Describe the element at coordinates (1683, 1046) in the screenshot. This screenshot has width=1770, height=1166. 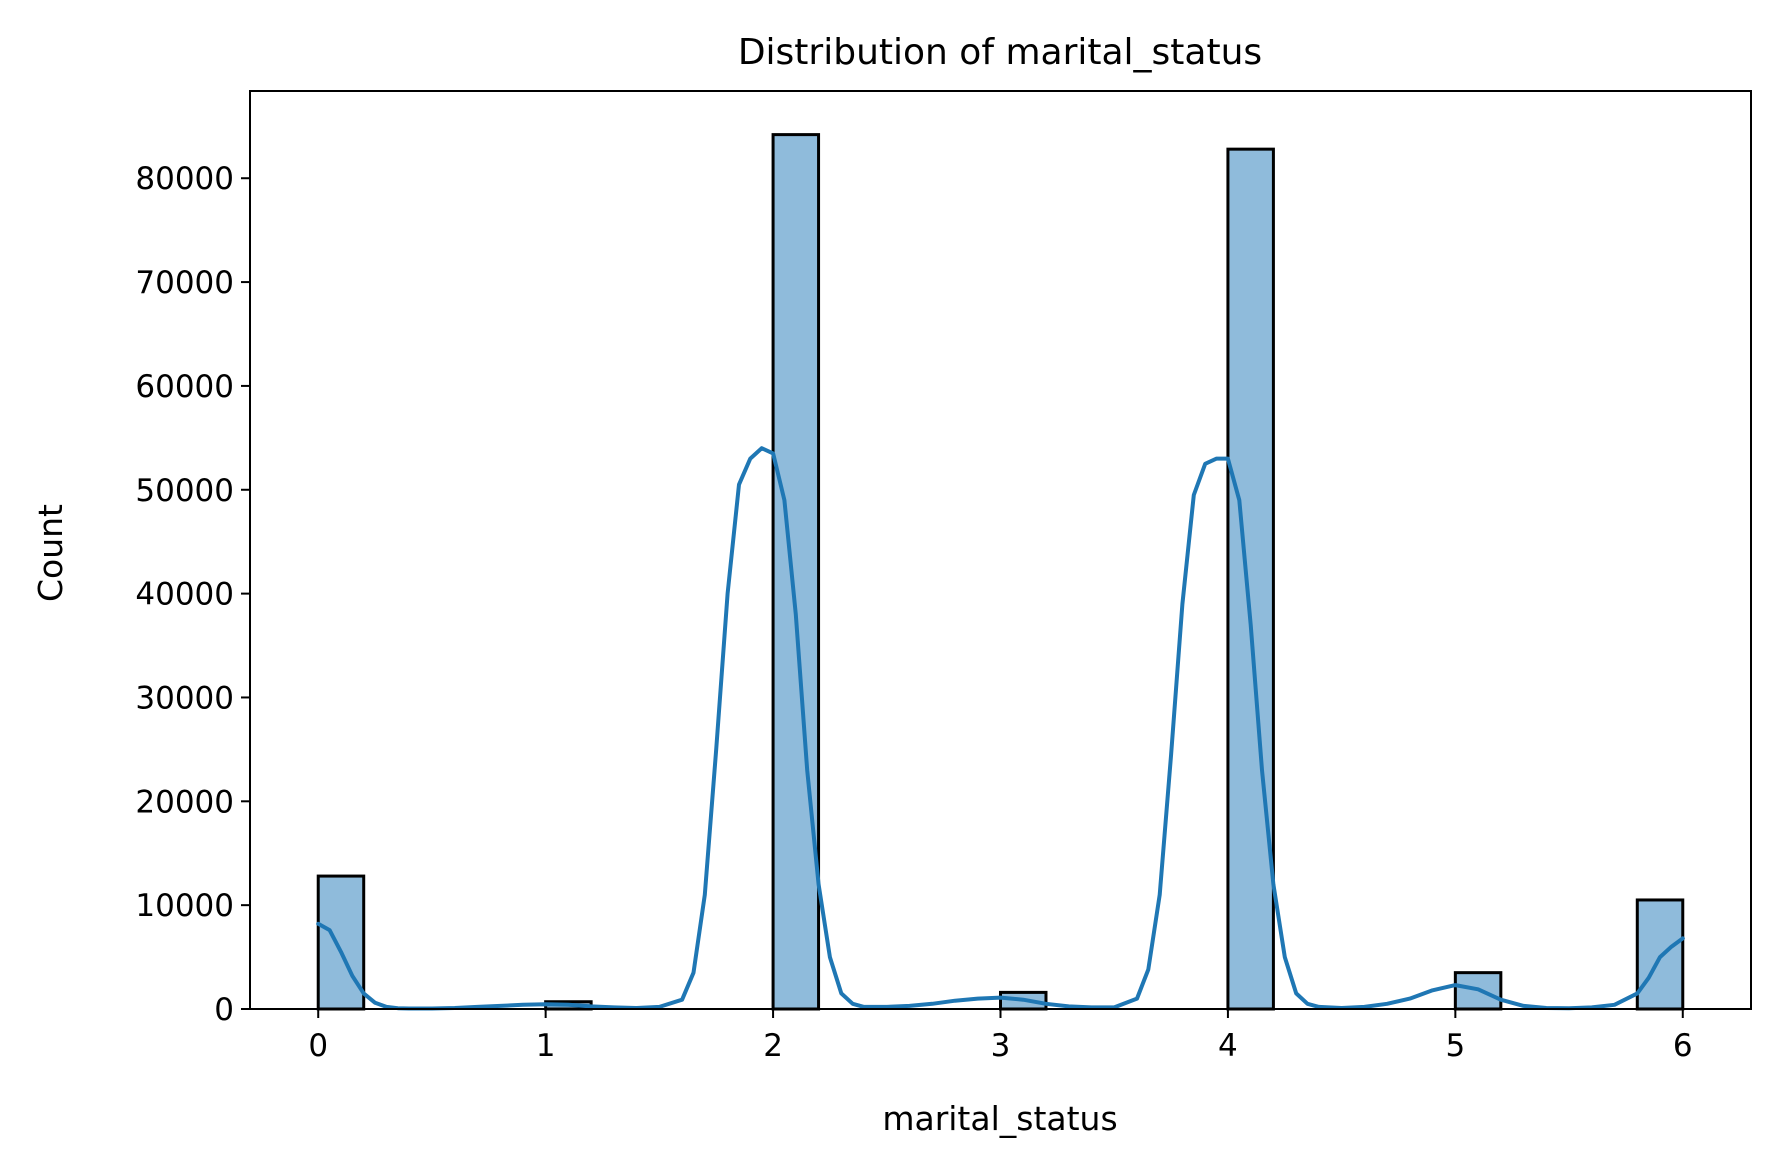
I see `x-tick-label: 6` at that location.